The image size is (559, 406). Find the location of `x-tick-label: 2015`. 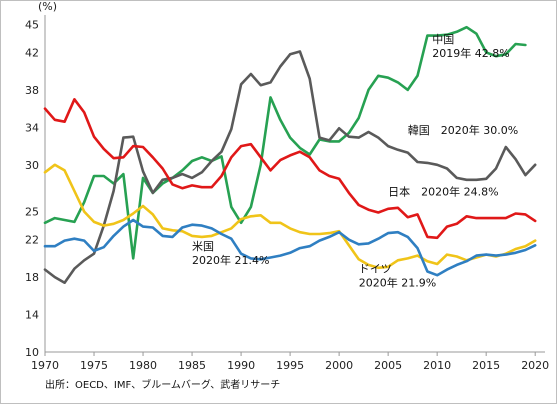

x-tick-label: 2015 is located at coordinates (486, 365).